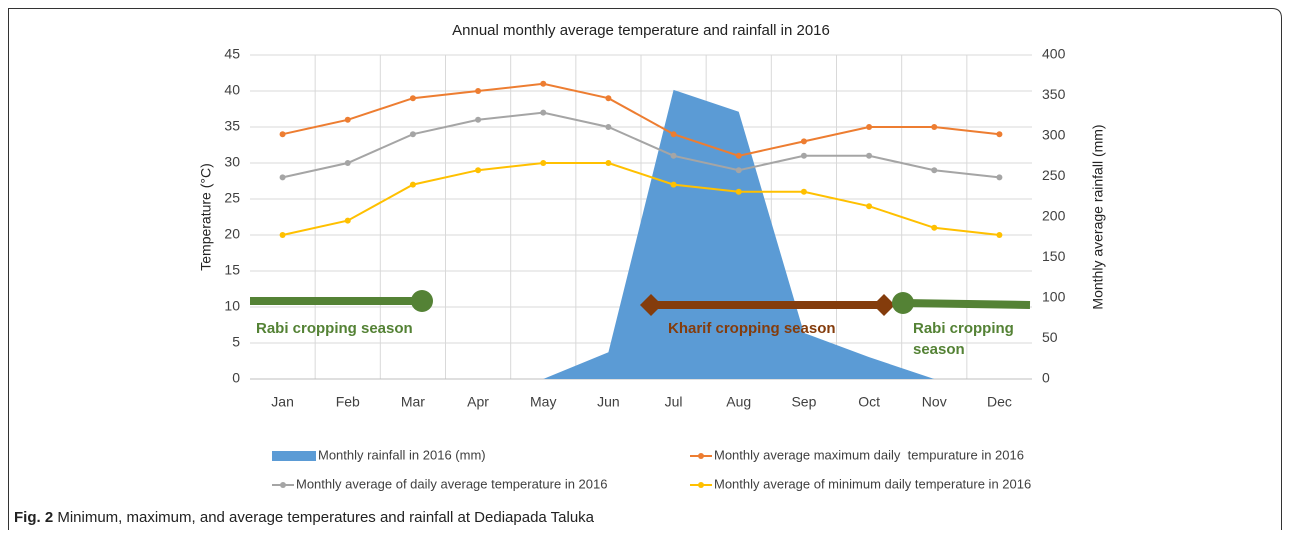 The image size is (1290, 536). What do you see at coordinates (232, 198) in the screenshot?
I see `y-tick-label: 25` at bounding box center [232, 198].